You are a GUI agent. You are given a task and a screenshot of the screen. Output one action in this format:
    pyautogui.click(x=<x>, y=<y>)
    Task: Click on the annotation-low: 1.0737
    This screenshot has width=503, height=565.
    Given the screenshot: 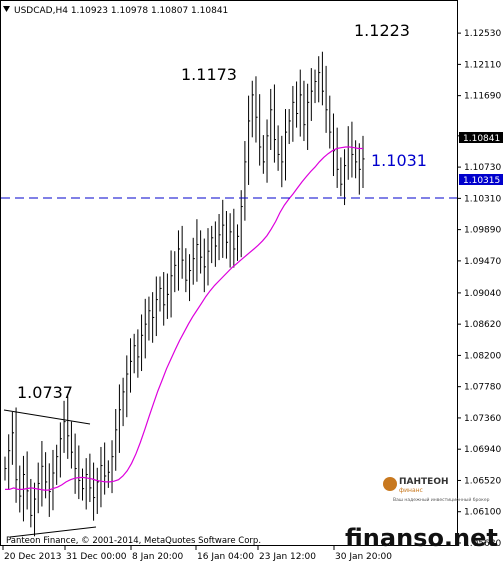 What is the action you would take?
    pyautogui.click(x=45, y=392)
    